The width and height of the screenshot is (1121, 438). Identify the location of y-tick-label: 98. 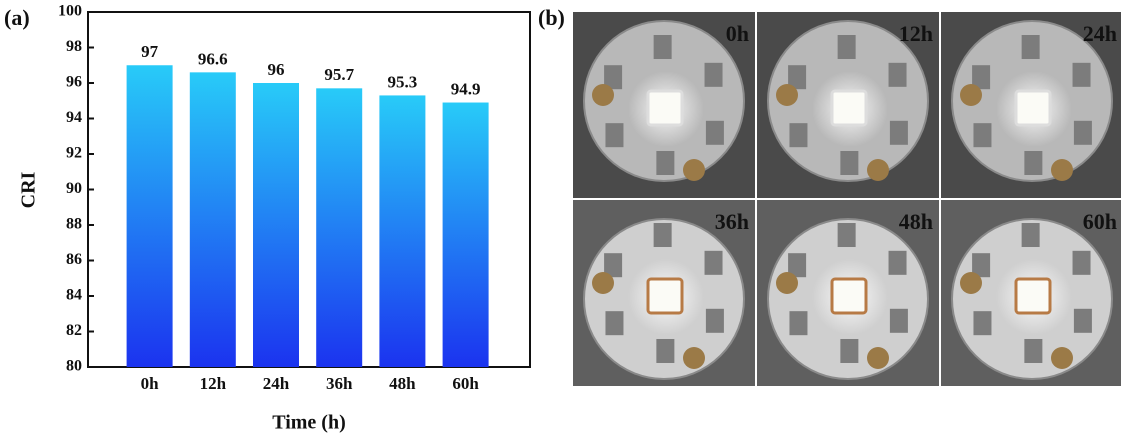
(74, 46).